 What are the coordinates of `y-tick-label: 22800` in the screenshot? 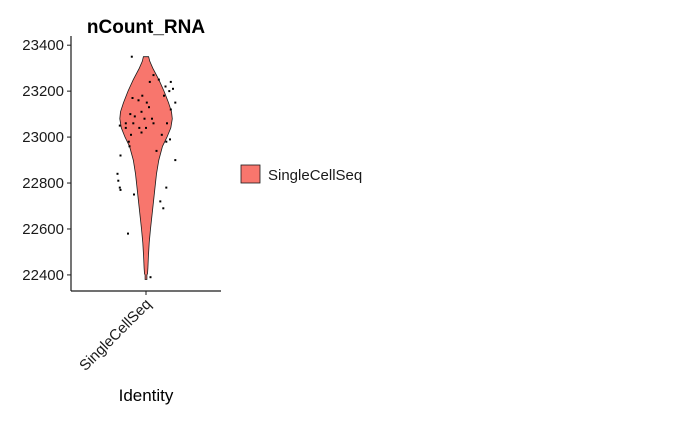 It's located at (43, 183).